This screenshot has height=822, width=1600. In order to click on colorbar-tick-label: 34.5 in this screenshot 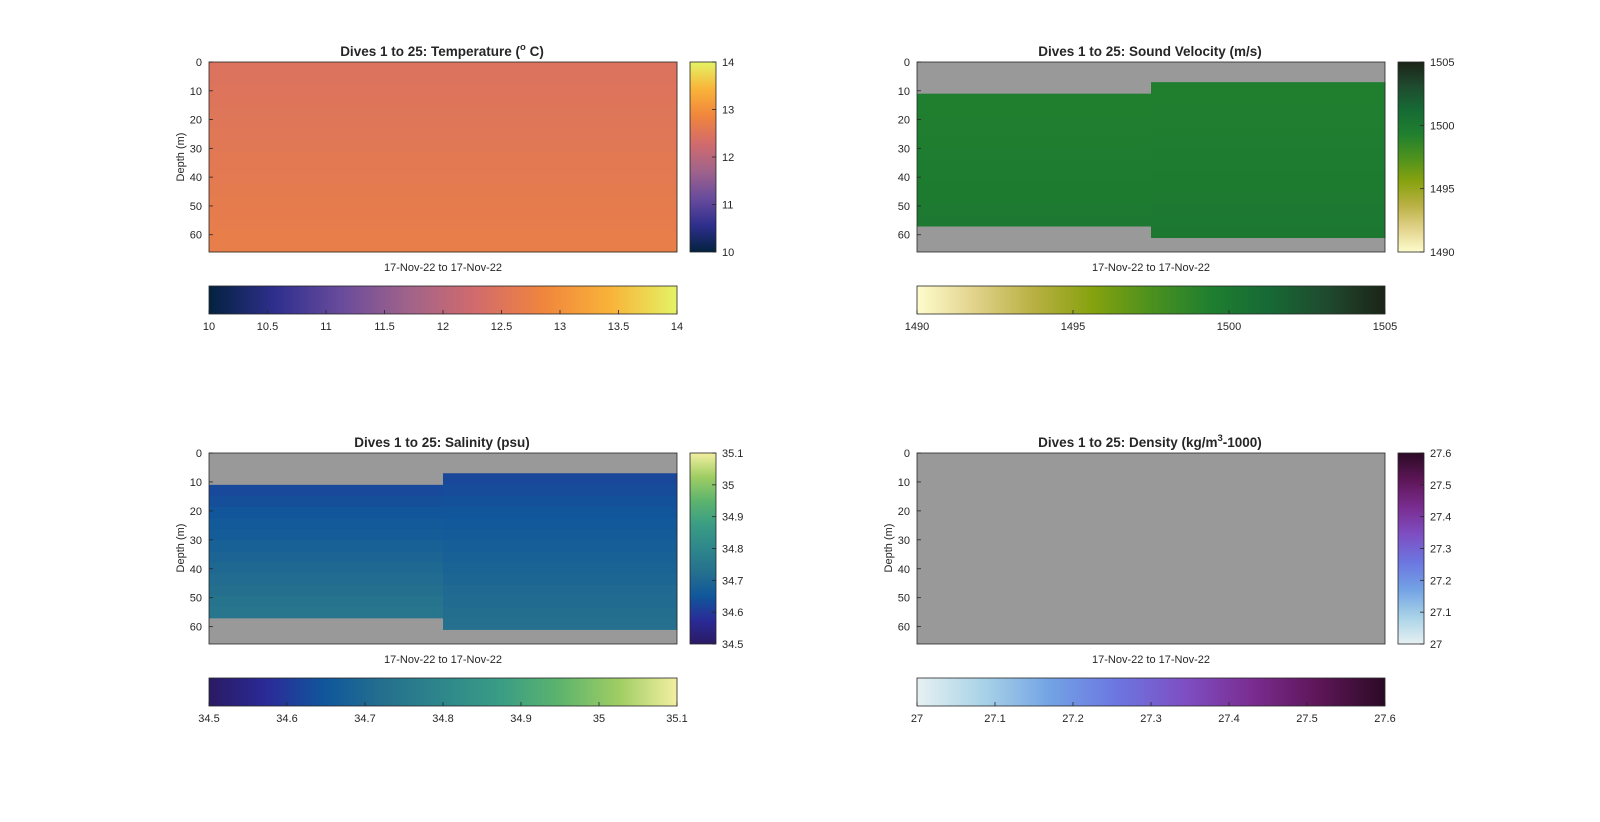, I will do `click(208, 719)`.